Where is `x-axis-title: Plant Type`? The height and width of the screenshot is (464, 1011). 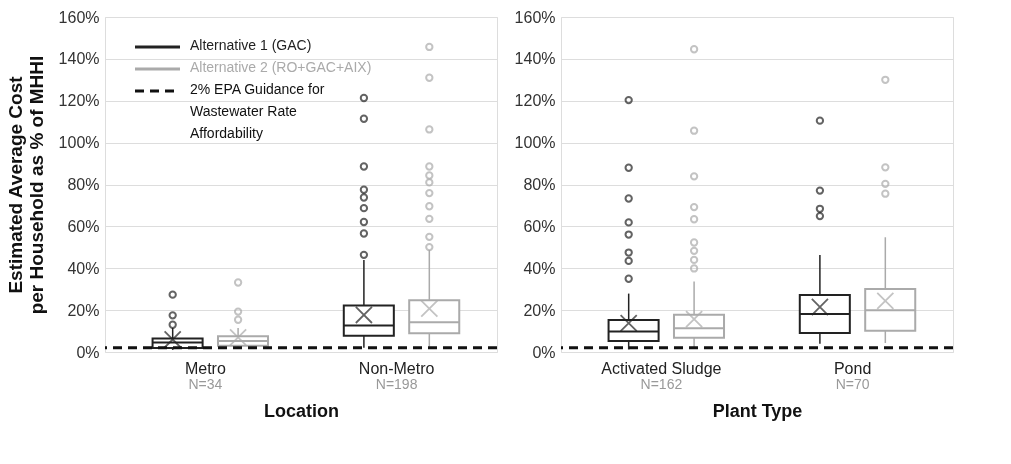
x-axis-title: Plant Type is located at coordinates (757, 410).